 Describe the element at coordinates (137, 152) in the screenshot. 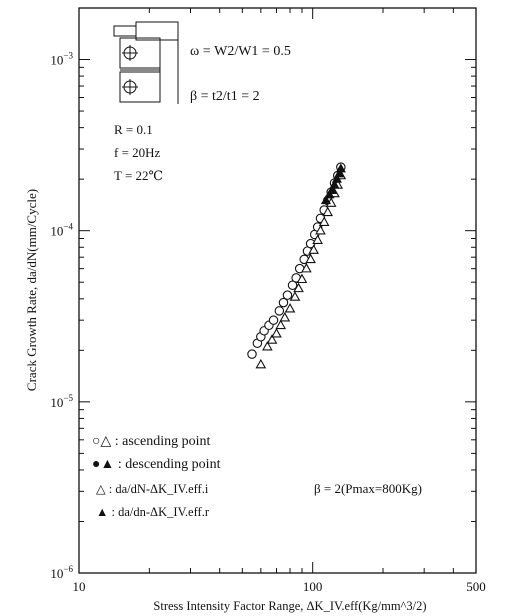

I see `f-condition: f = 20Hz` at that location.